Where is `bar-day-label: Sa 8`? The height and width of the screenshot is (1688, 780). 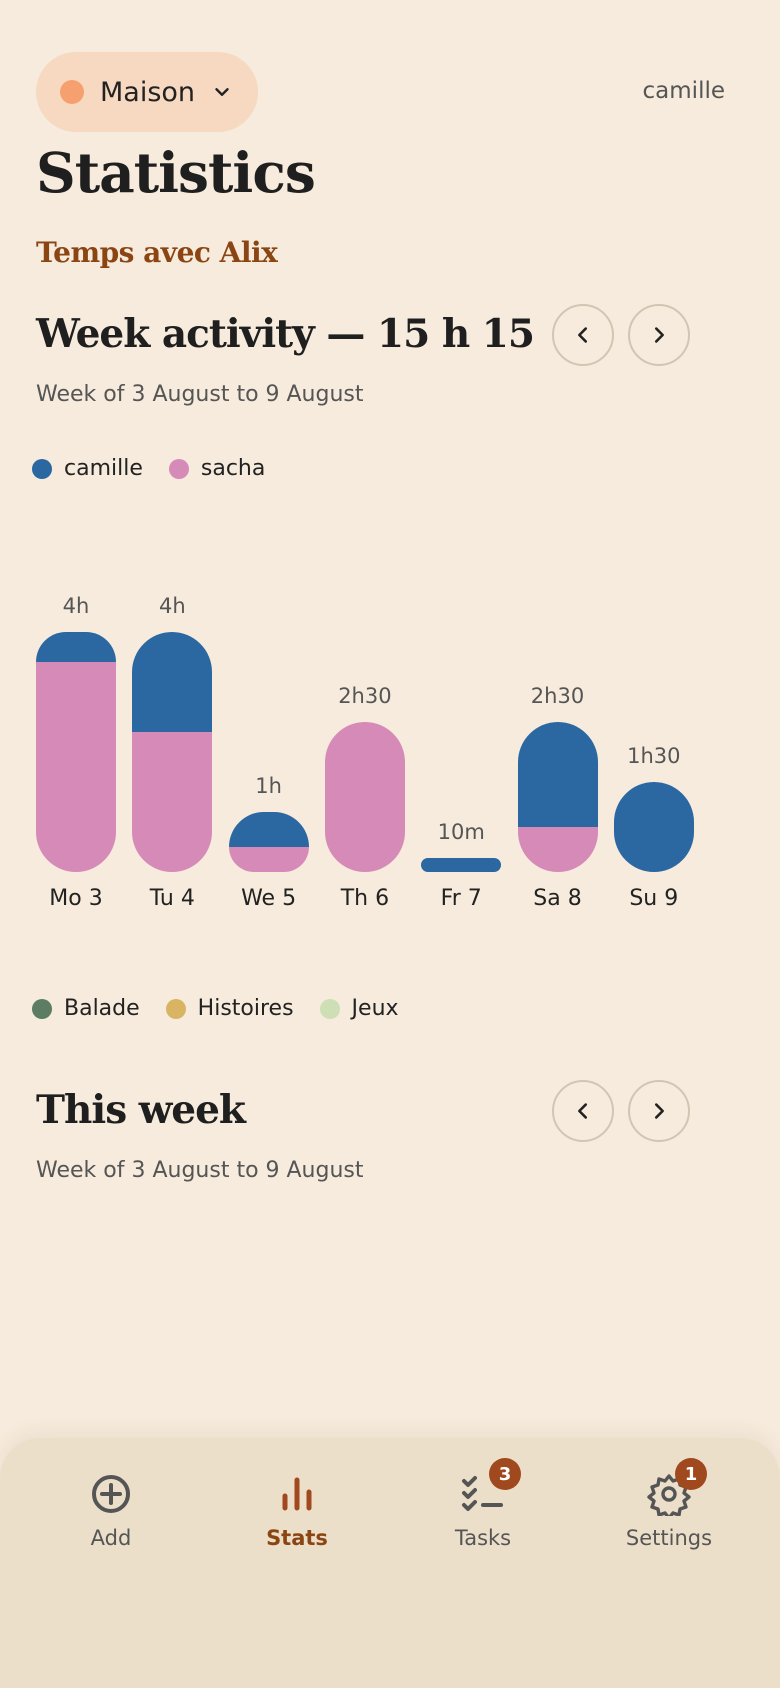 bar-day-label: Sa 8 is located at coordinates (557, 898).